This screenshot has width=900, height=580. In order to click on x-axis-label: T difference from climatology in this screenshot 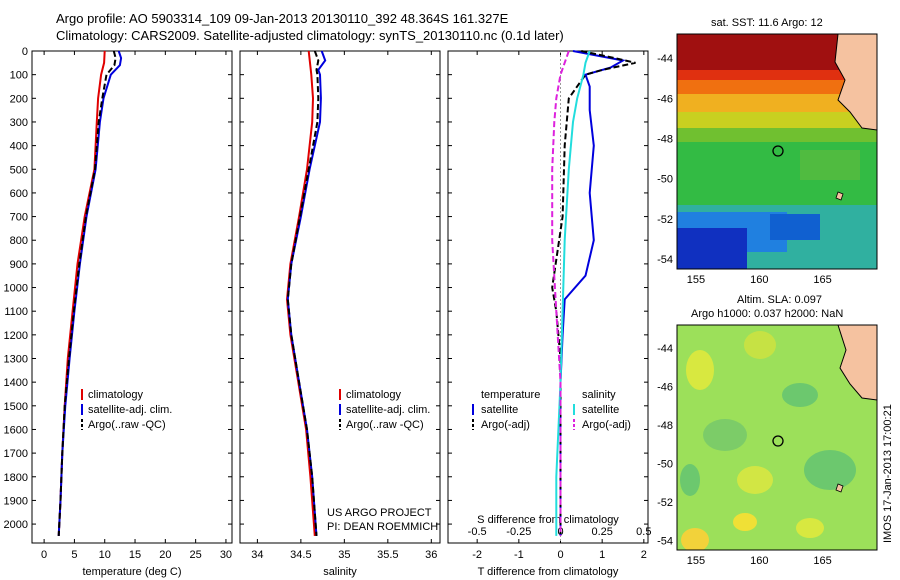, I will do `click(548, 572)`.